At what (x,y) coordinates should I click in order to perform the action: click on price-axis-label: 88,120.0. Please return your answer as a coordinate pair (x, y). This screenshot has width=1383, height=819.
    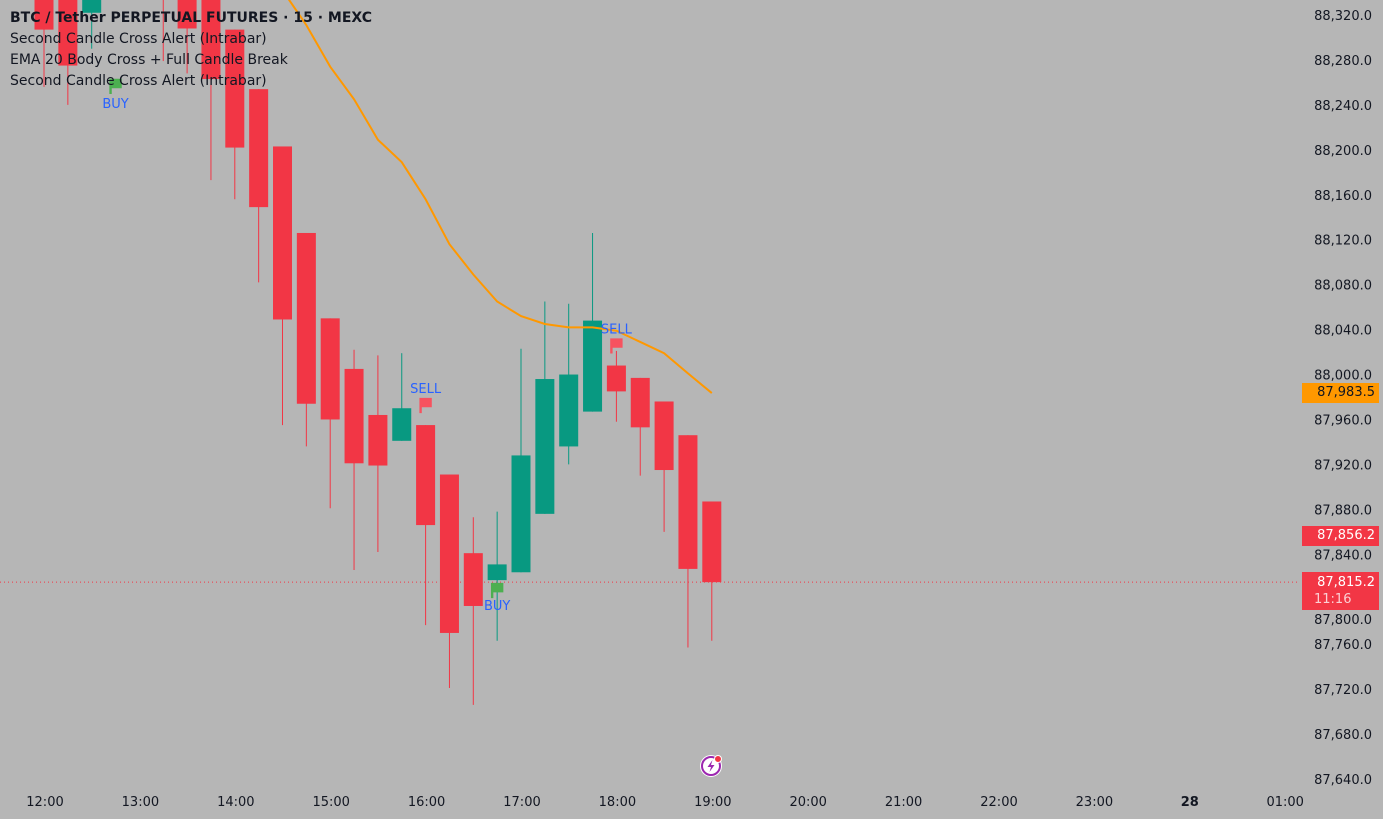
    Looking at the image, I should click on (1343, 241).